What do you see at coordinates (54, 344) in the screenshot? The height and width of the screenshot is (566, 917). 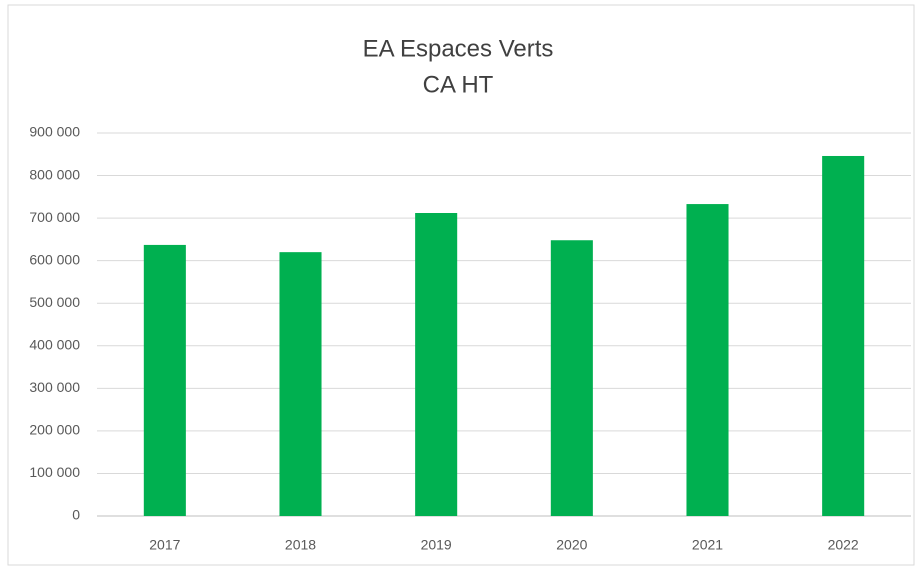 I see `y-tick-label: 400 000` at bounding box center [54, 344].